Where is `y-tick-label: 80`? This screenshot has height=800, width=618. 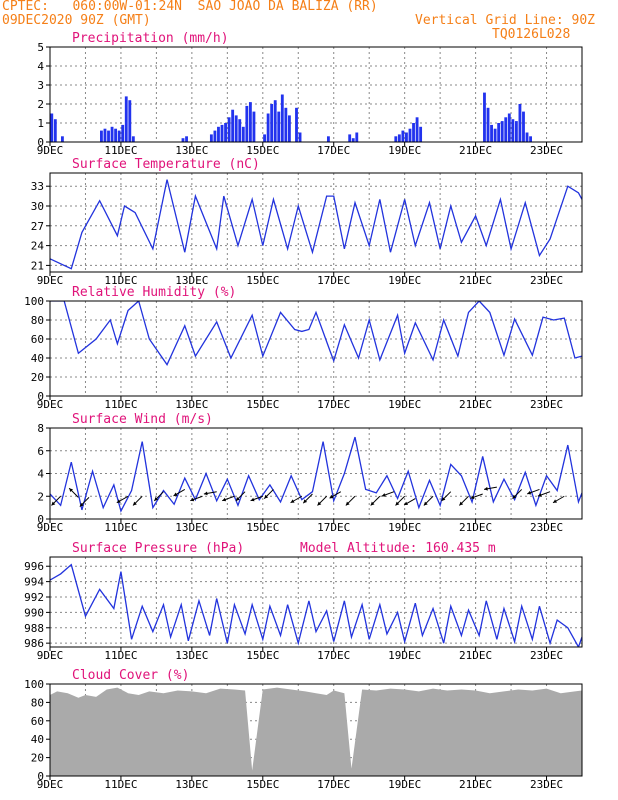
y-tick-label: 80 is located at coordinates (37, 702).